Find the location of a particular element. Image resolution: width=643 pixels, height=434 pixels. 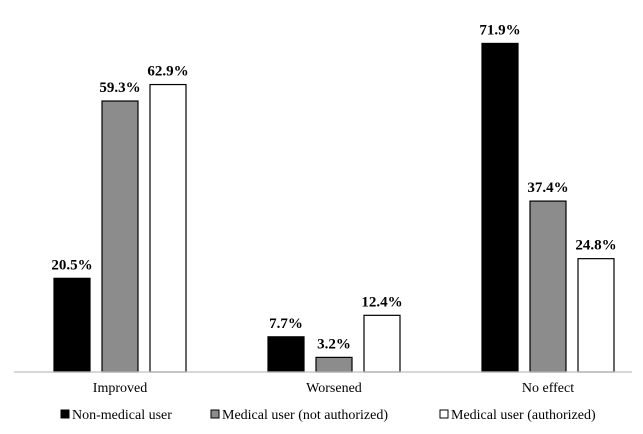

data-label-improved-non-medical-user: 20.5% is located at coordinates (71, 265).